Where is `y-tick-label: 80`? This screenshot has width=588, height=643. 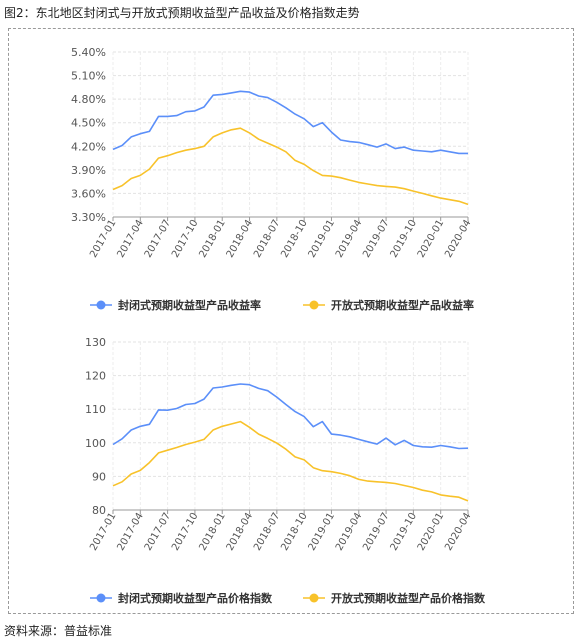 y-tick-label: 80 is located at coordinates (99, 510).